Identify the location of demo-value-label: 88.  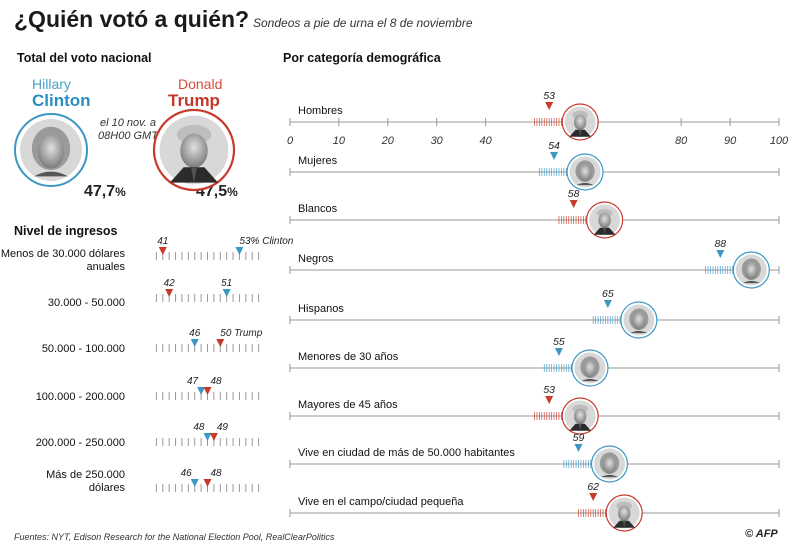
(720, 244).